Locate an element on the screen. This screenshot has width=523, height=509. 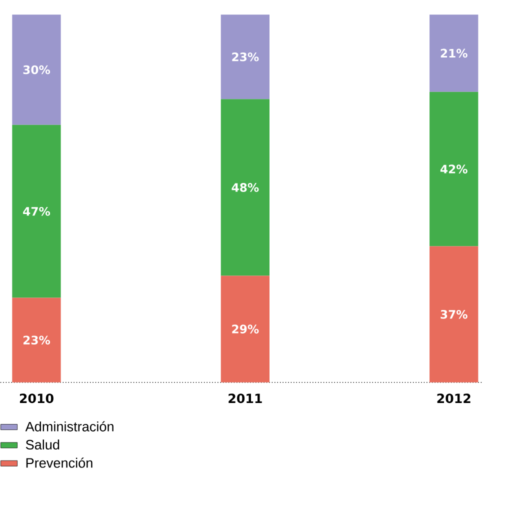
data-label: 21% is located at coordinates (454, 53).